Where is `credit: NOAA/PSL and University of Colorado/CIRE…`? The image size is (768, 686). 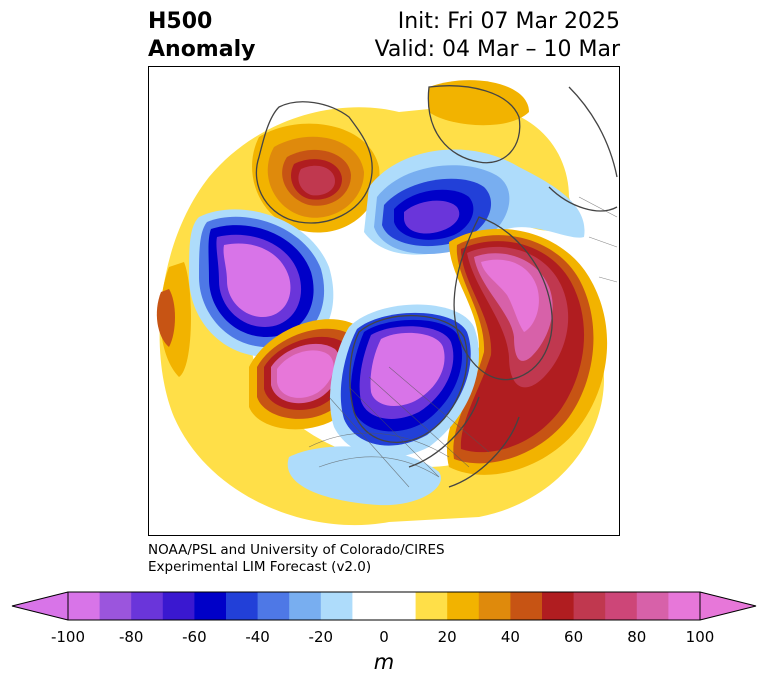 credit: NOAA/PSL and University of Colorado/CIRE… is located at coordinates (296, 559).